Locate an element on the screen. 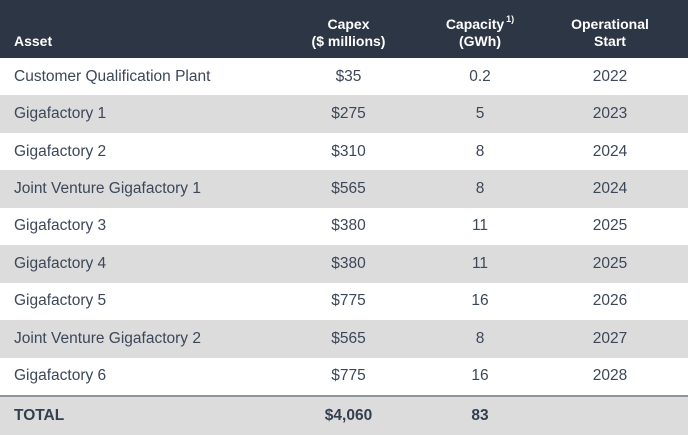 The width and height of the screenshot is (688, 435). cell-capex: $310 is located at coordinates (348, 151).